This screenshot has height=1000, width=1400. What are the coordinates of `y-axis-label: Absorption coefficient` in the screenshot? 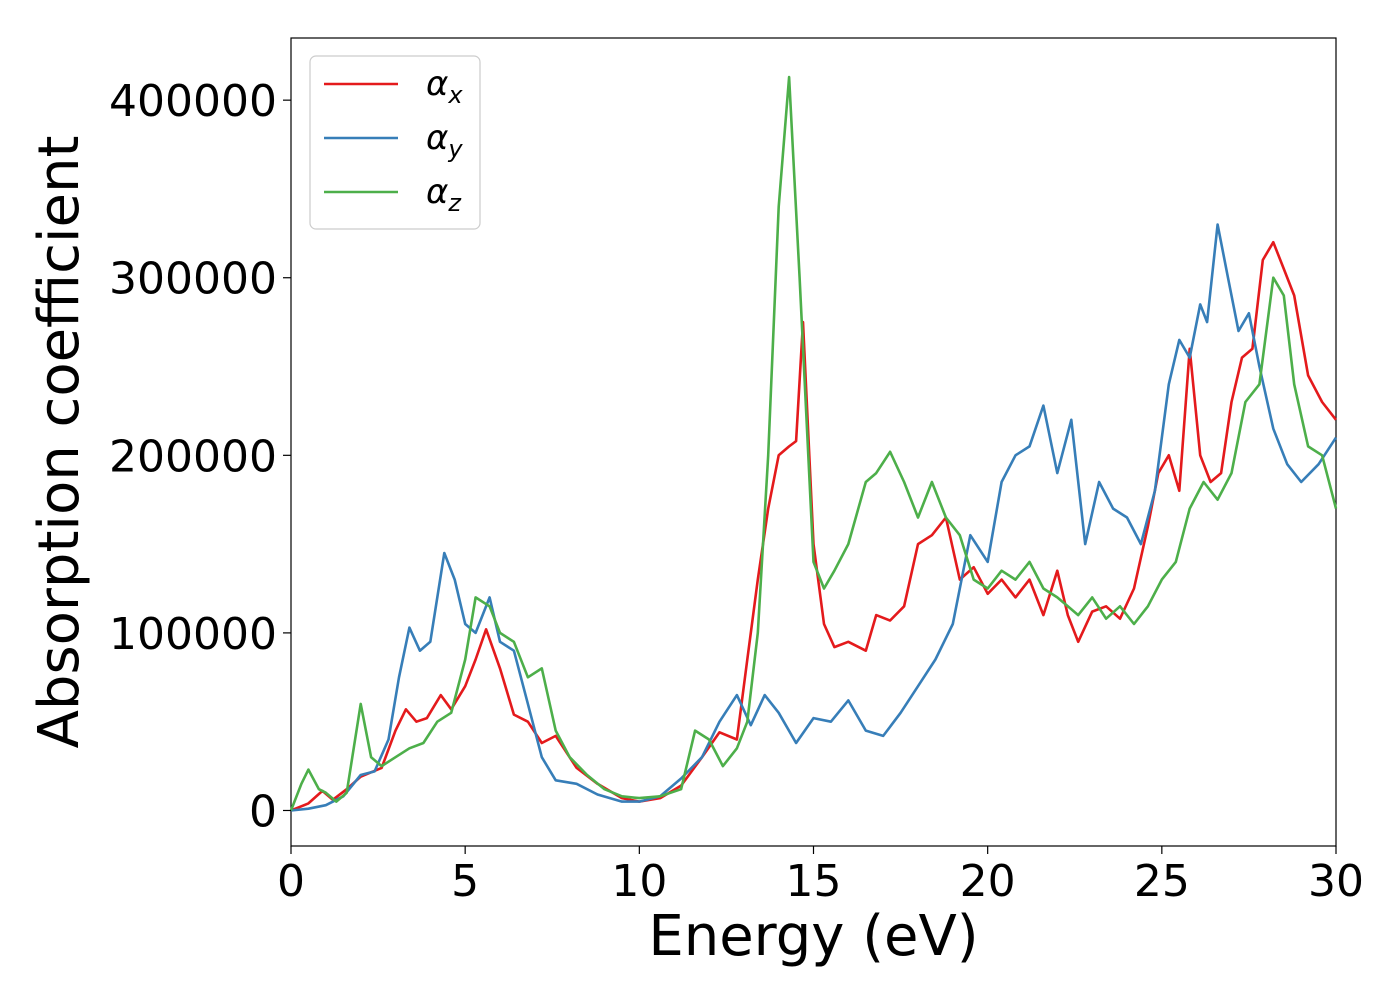 It's located at (59, 442).